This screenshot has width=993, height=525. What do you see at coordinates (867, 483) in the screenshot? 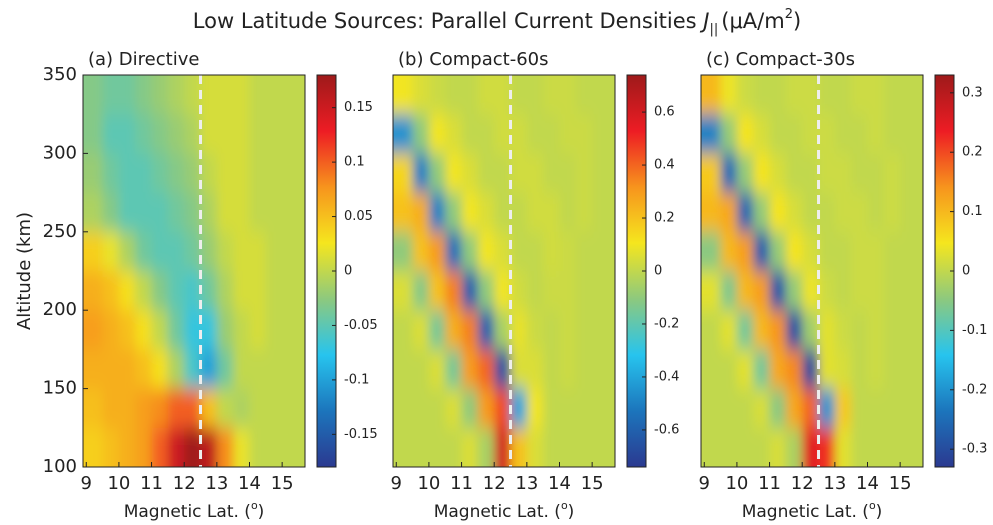
I see `x-tick-label: 14` at bounding box center [867, 483].